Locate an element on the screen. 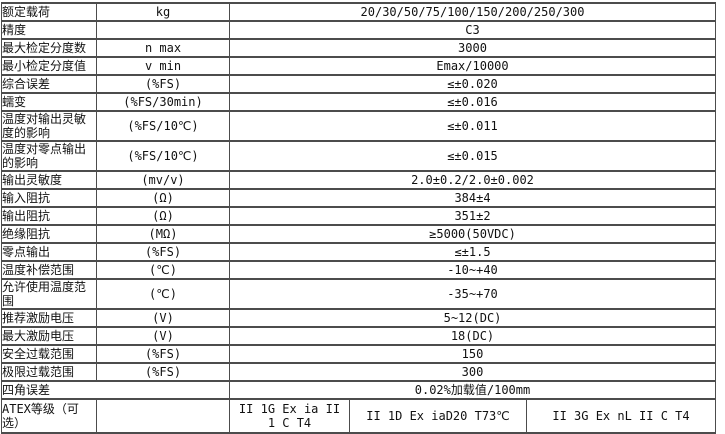  table-row: 输入阻抗 (Ω) 384±4 is located at coordinates (358, 198).